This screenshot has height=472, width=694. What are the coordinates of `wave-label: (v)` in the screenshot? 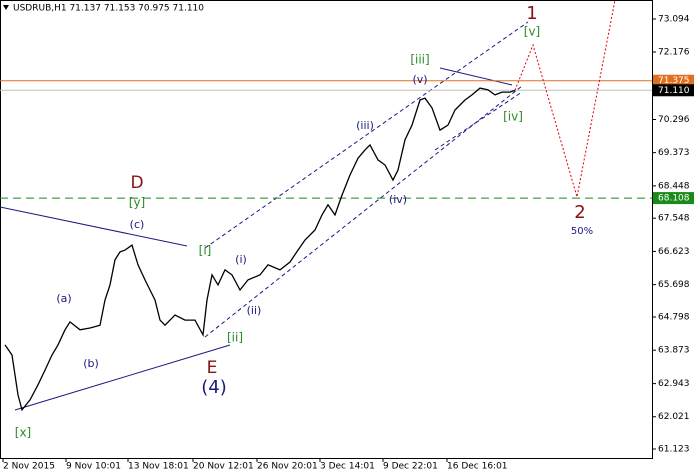 It's located at (419, 79).